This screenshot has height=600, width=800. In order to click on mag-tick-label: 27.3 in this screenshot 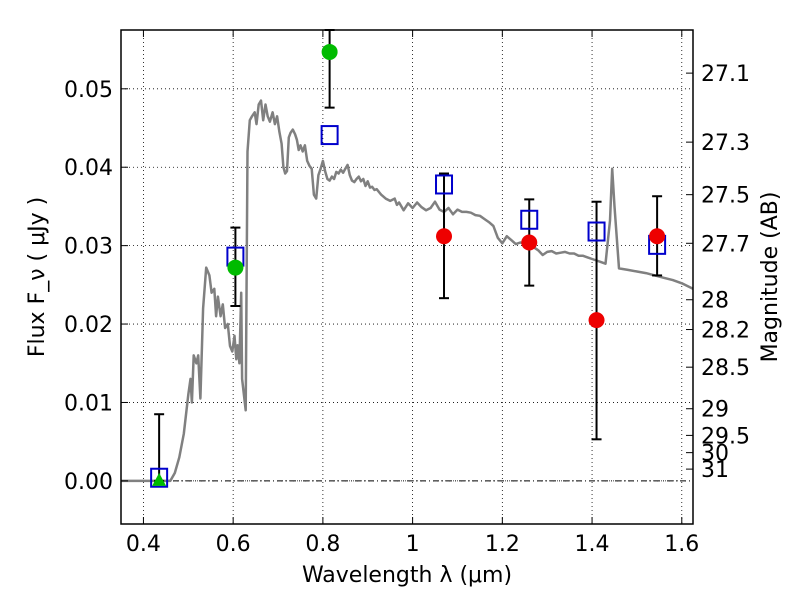, I will do `click(725, 143)`.